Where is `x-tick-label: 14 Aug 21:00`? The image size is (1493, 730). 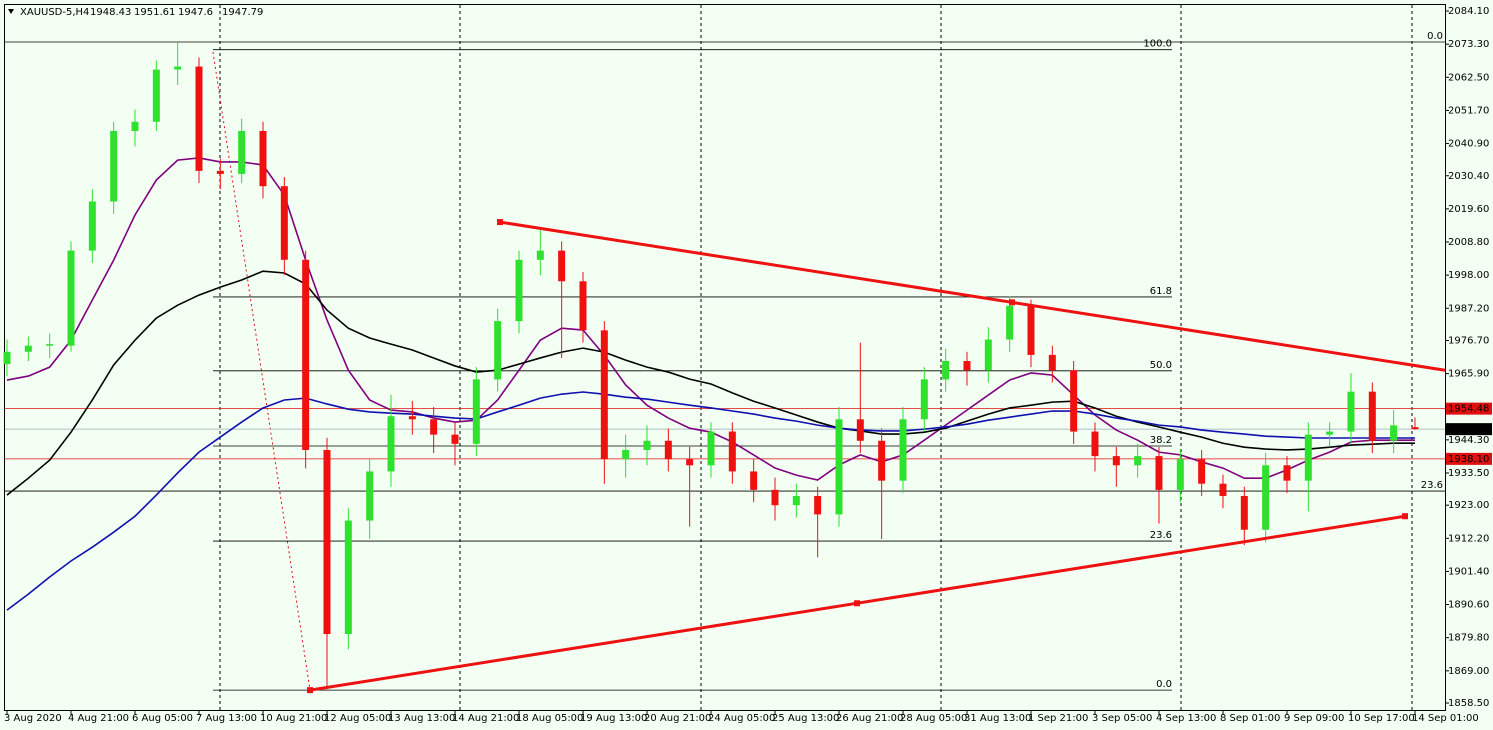 x-tick-label: 14 Aug 21:00 is located at coordinates (485, 718).